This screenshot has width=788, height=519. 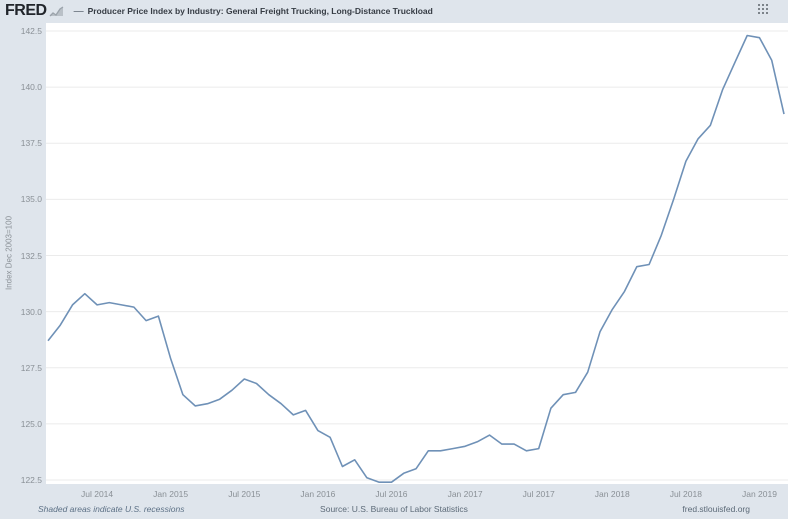 I want to click on y-tick-label: 137.5, so click(x=31, y=143).